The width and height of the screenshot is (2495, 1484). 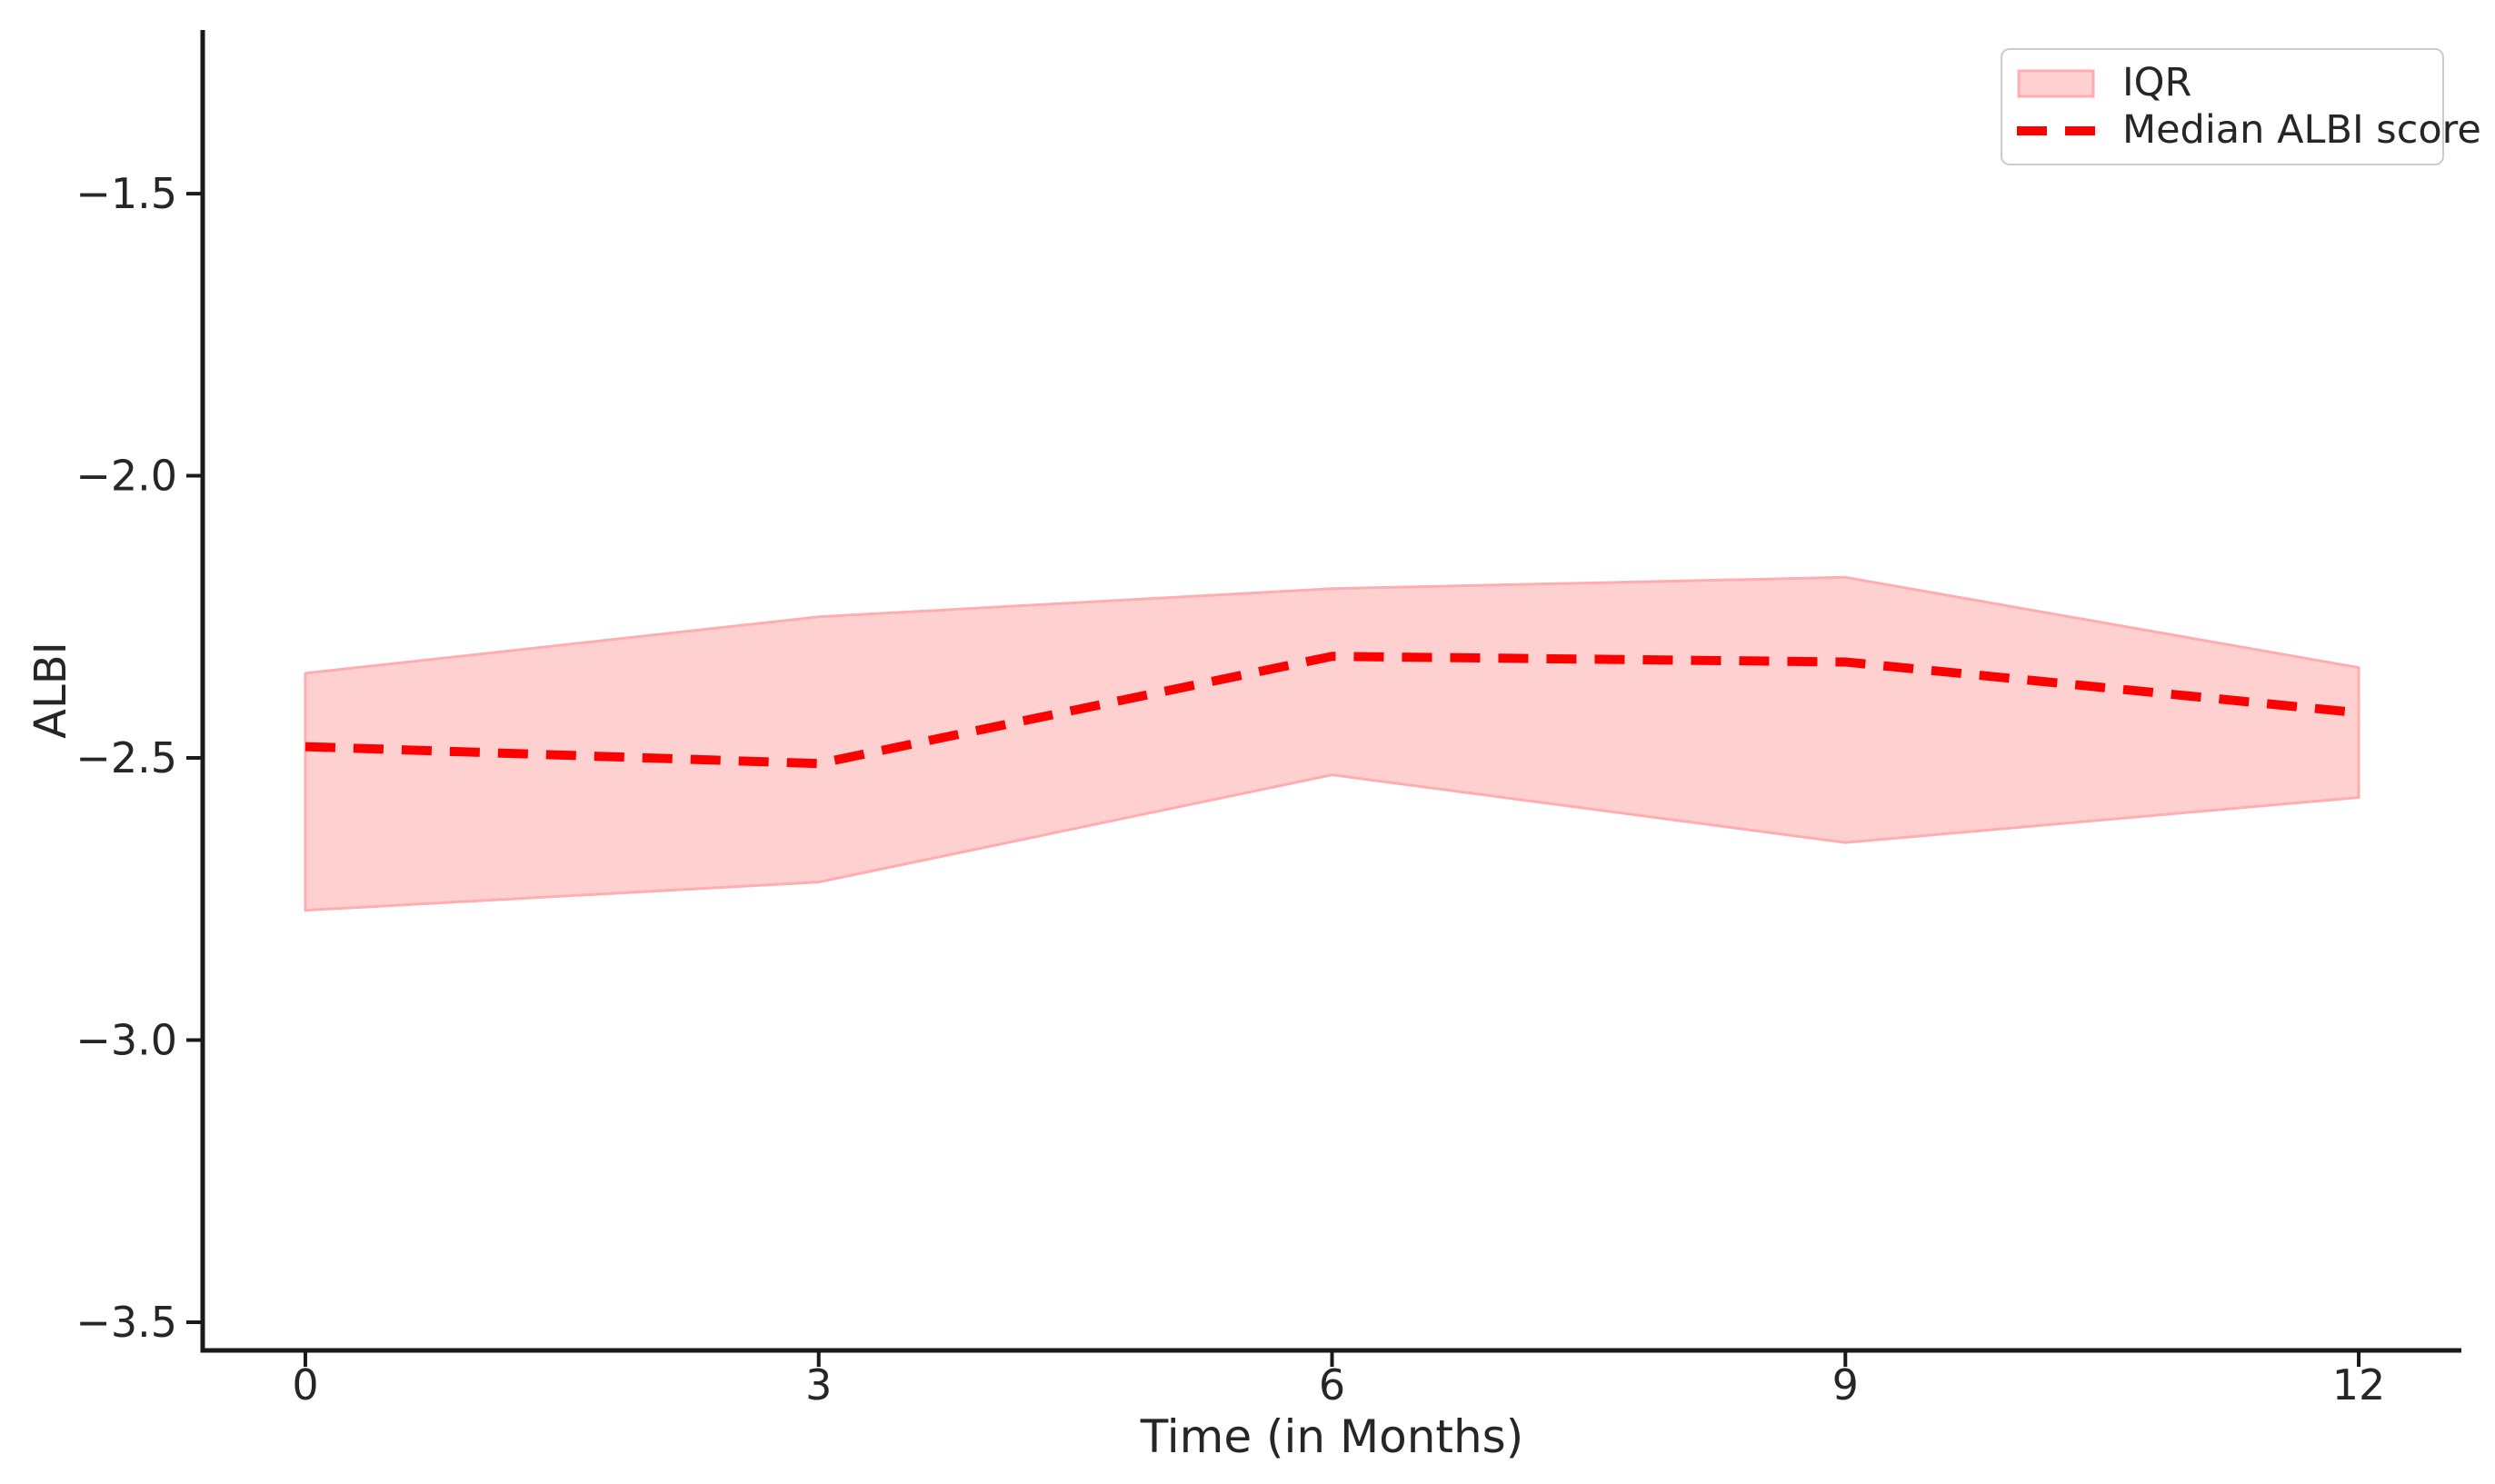 I want to click on legend-item-iqr: IQR, so click(x=2222, y=83).